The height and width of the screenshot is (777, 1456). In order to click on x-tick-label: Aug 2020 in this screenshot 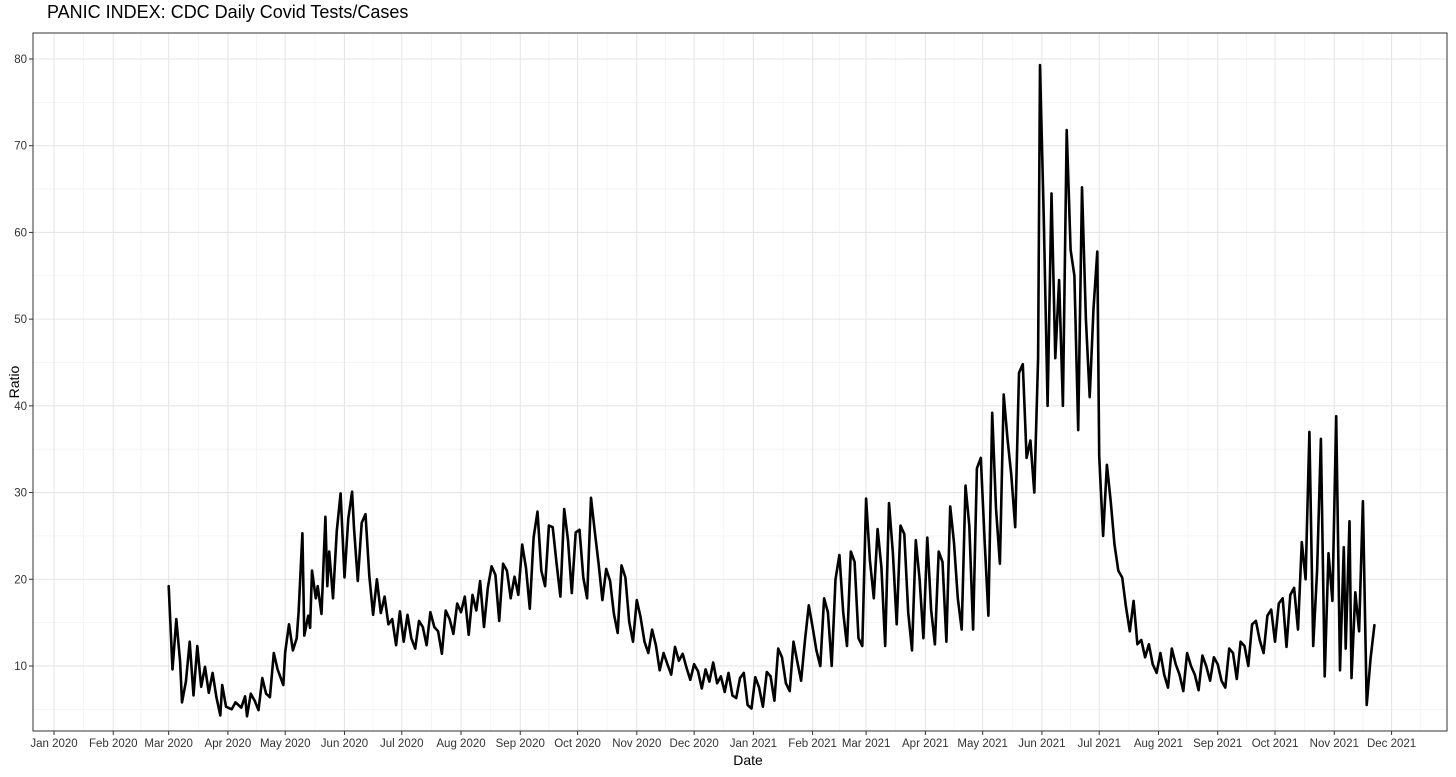, I will do `click(460, 744)`.